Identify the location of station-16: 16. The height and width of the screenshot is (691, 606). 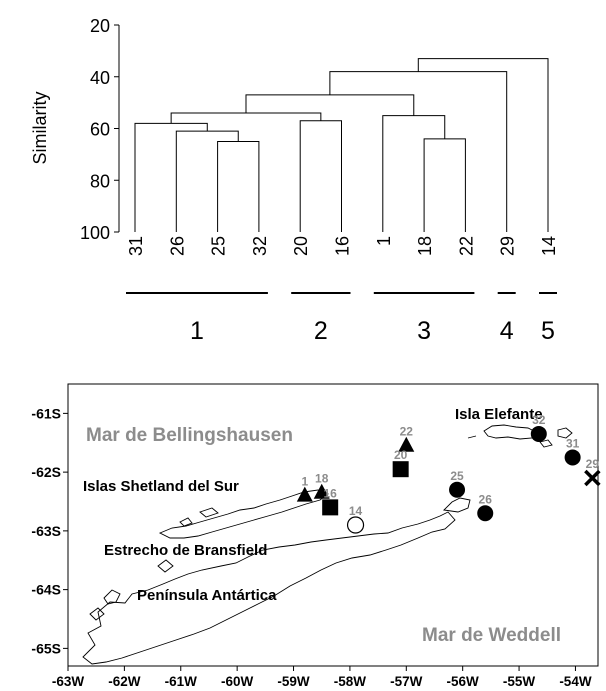
(330, 501).